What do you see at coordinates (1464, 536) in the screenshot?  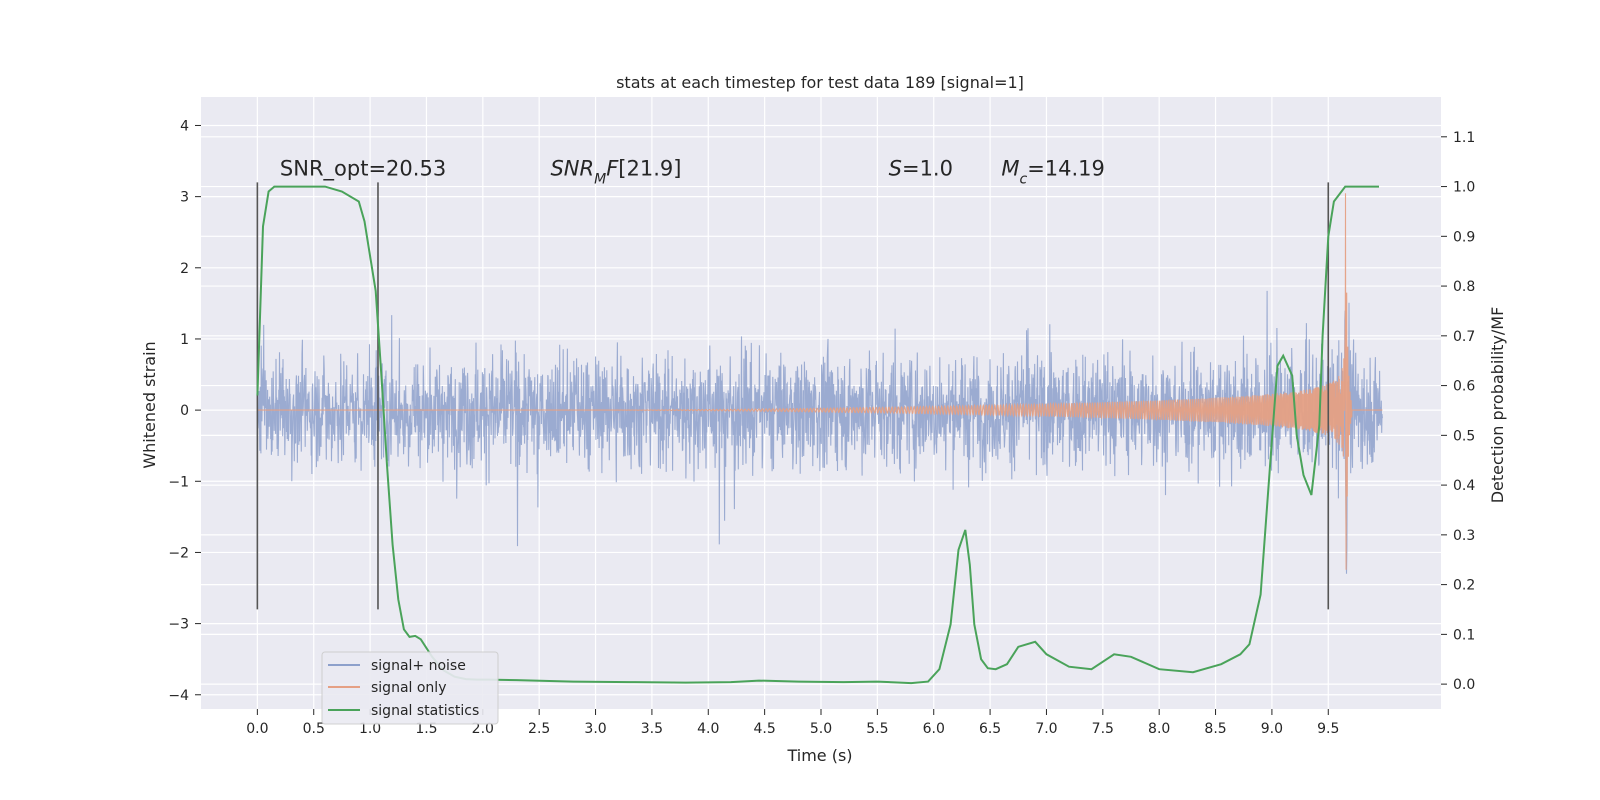 I see `y-right-tick-label-8: 0.3` at bounding box center [1464, 536].